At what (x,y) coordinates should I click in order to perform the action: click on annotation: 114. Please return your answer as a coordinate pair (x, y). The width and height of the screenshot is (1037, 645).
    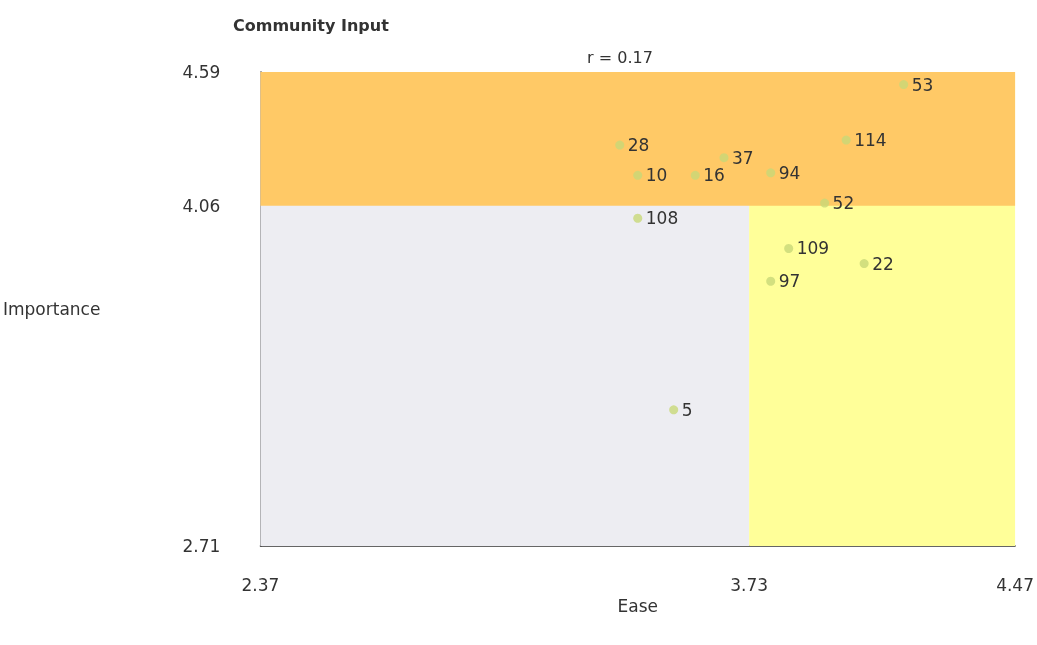
    Looking at the image, I should click on (870, 140).